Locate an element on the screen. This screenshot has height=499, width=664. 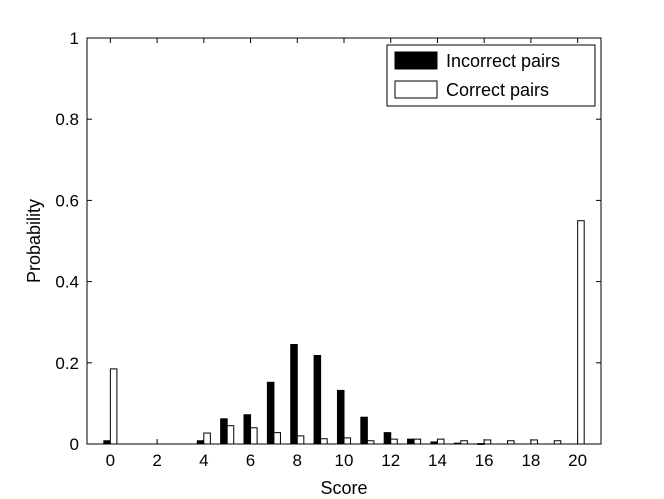
x-tick-label: 18 is located at coordinates (530, 460).